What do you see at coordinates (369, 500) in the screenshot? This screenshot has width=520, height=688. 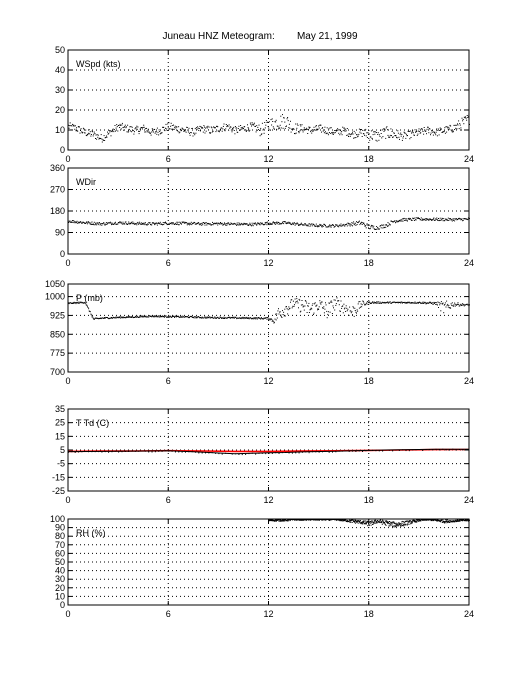 I see `x-tick-label: 18` at bounding box center [369, 500].